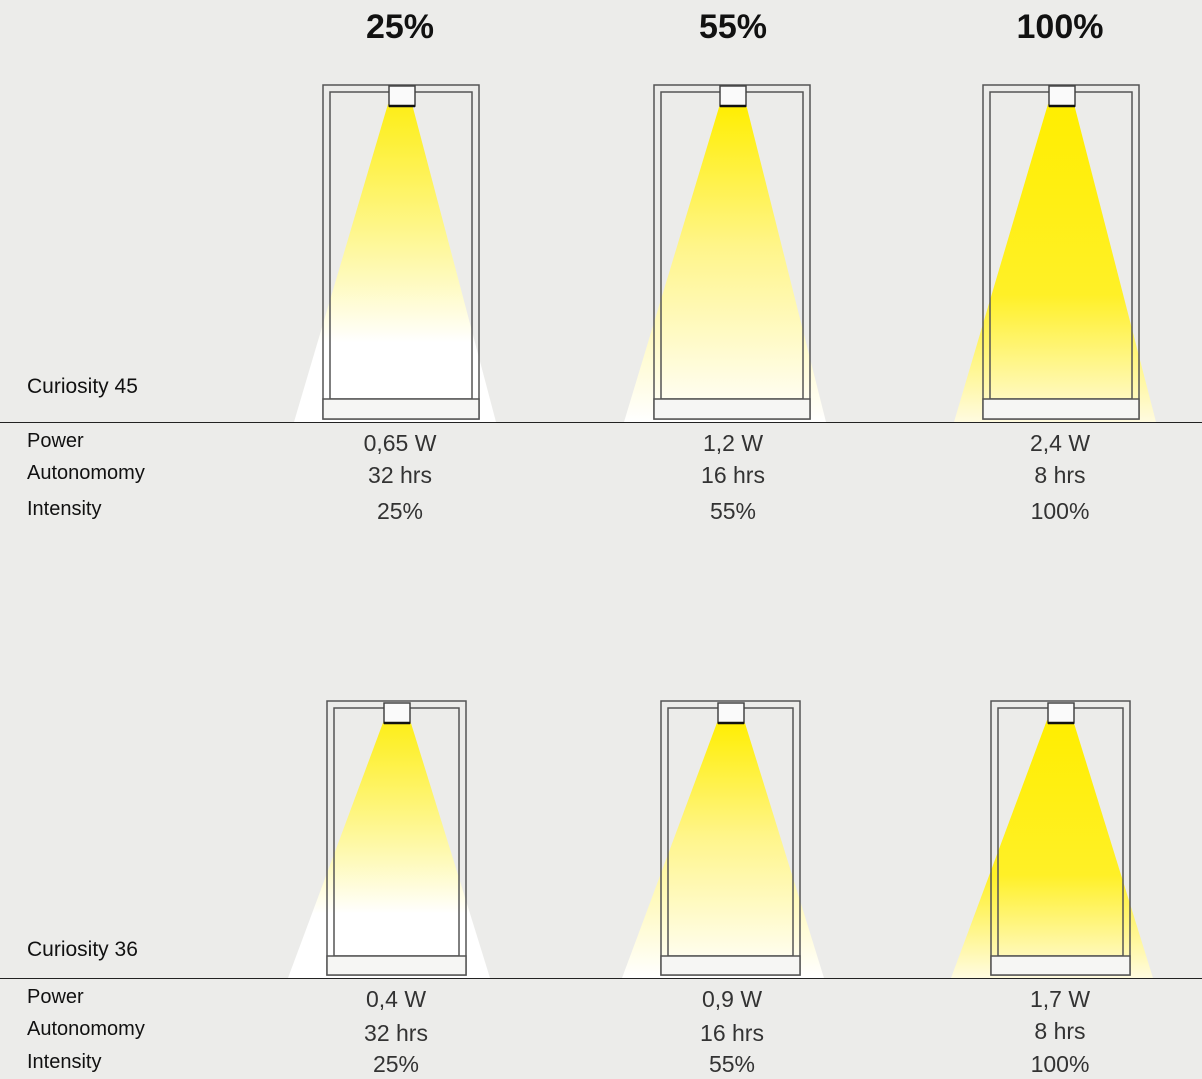 This screenshot has height=1079, width=1202. What do you see at coordinates (1060, 999) in the screenshot?
I see `power-value: 1,7 W` at bounding box center [1060, 999].